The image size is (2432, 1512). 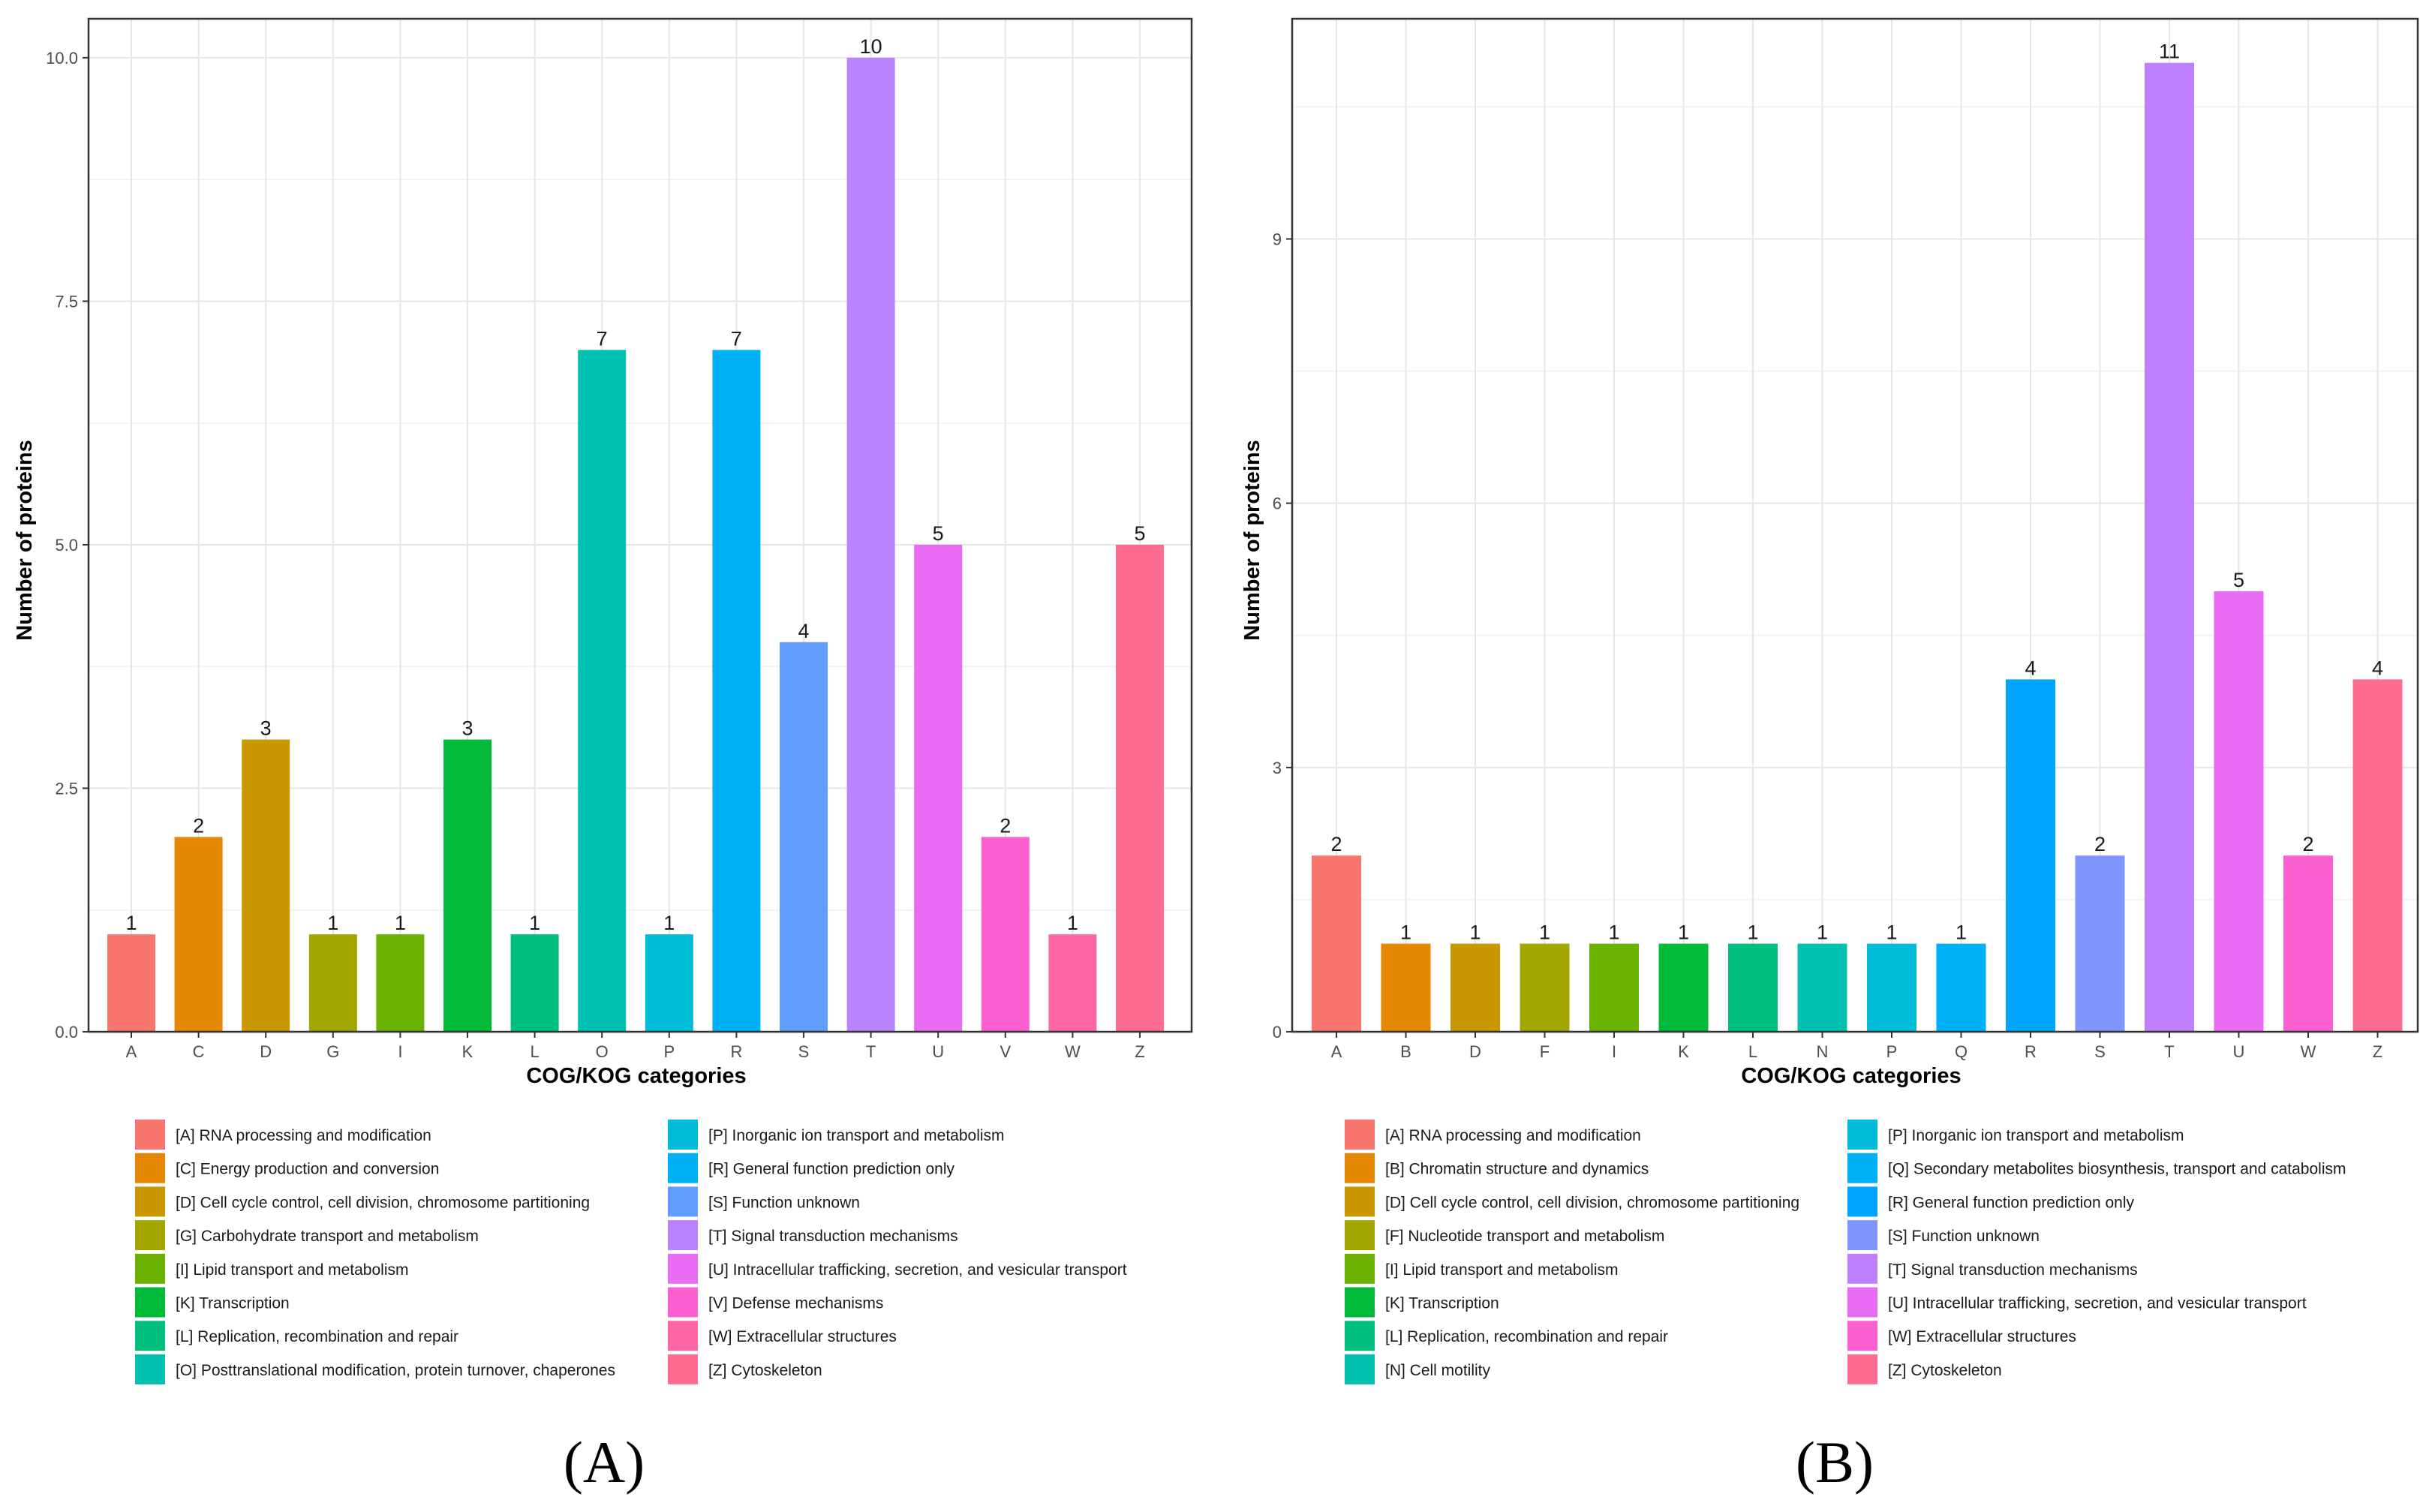 I want to click on bar-G, so click(x=332, y=983).